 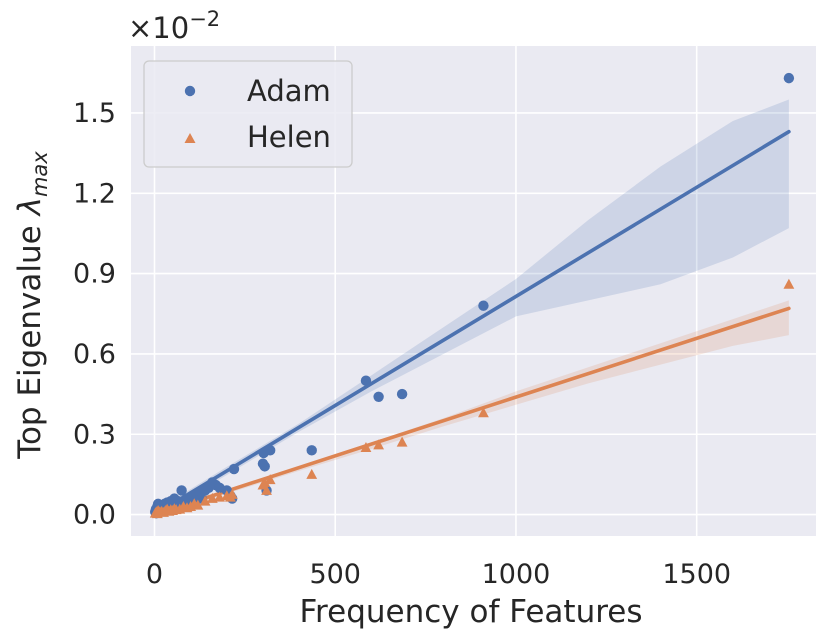 What do you see at coordinates (190, 138) in the screenshot?
I see `legend-marker-helen` at bounding box center [190, 138].